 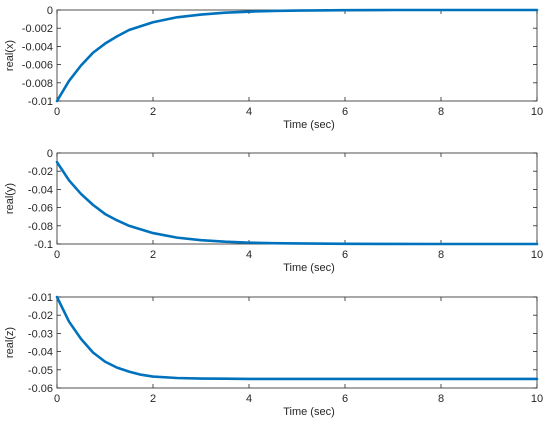 What do you see at coordinates (40, 334) in the screenshot?
I see `y-tick-label: -0.03` at bounding box center [40, 334].